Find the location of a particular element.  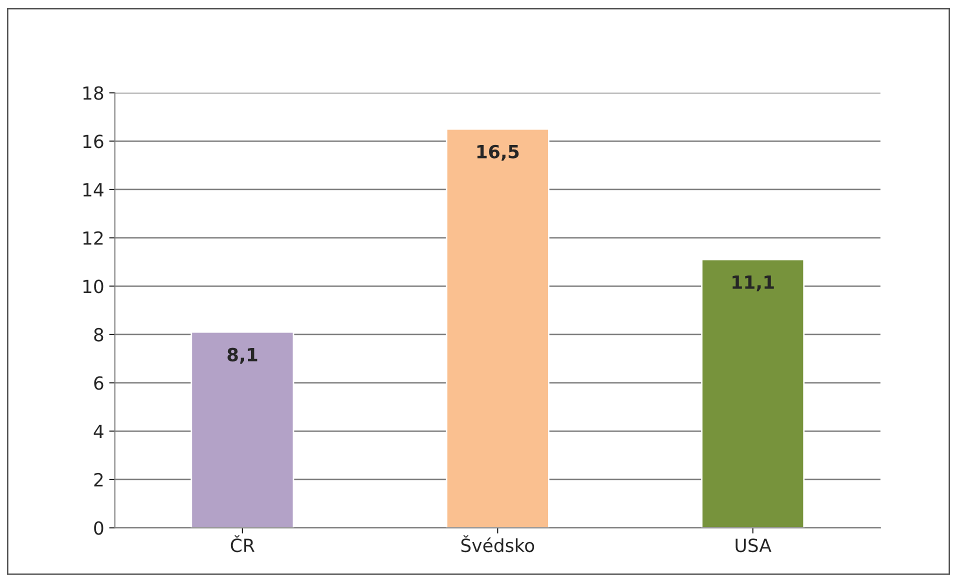

y-tick-label: 14 is located at coordinates (93, 189).